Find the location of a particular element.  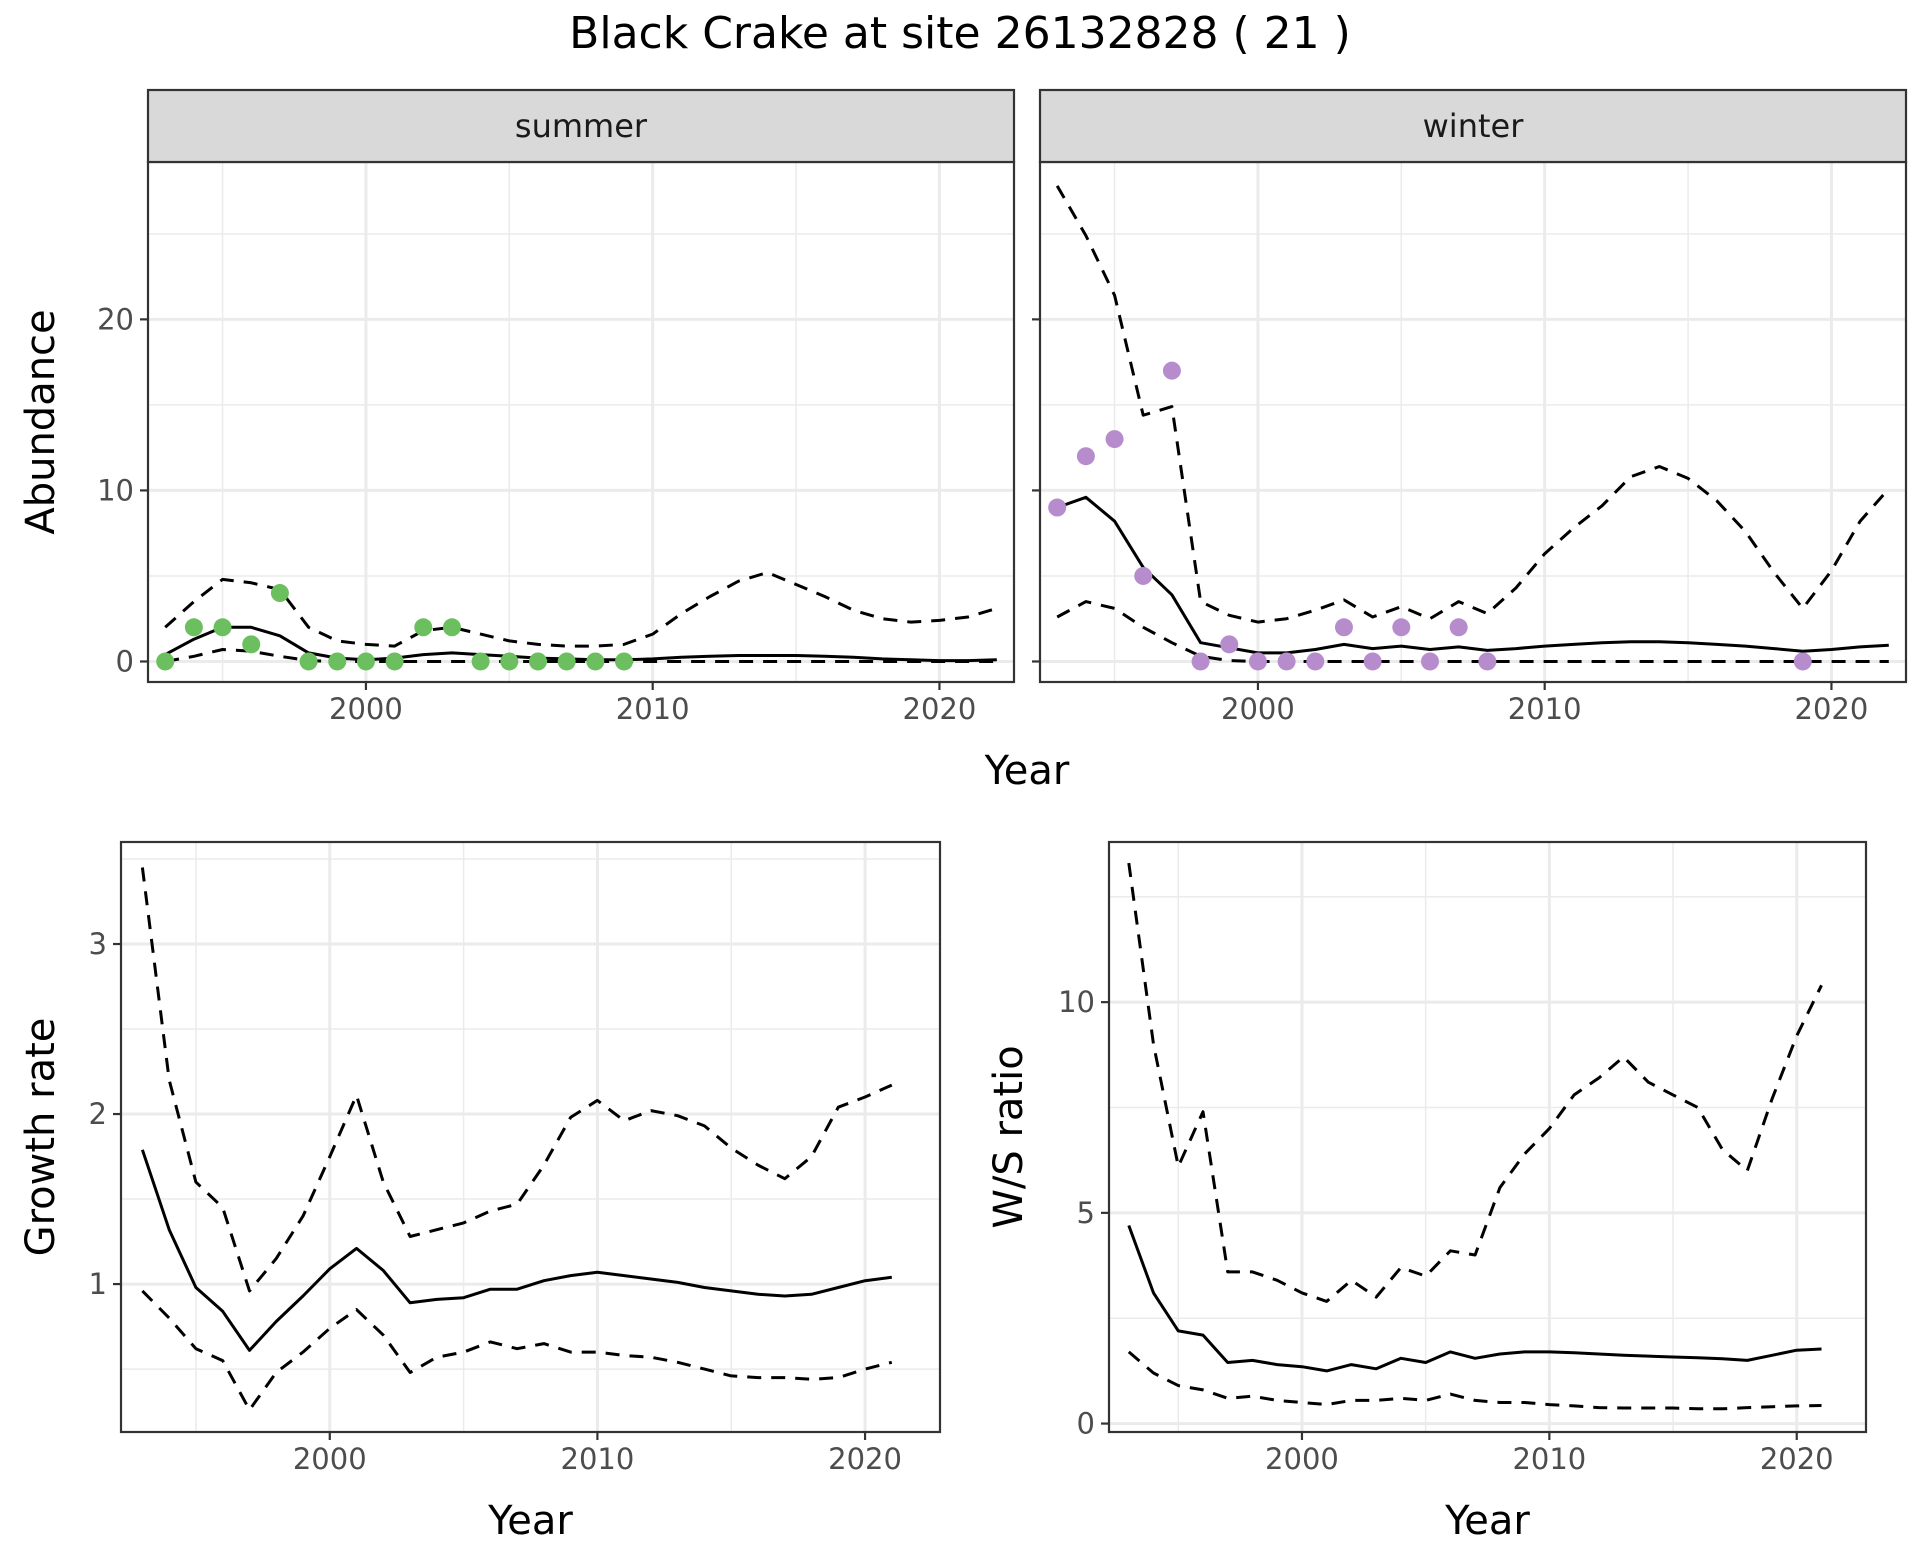

plot-title: Black Crake at site 26132828 ( 21 ) is located at coordinates (960, 33).